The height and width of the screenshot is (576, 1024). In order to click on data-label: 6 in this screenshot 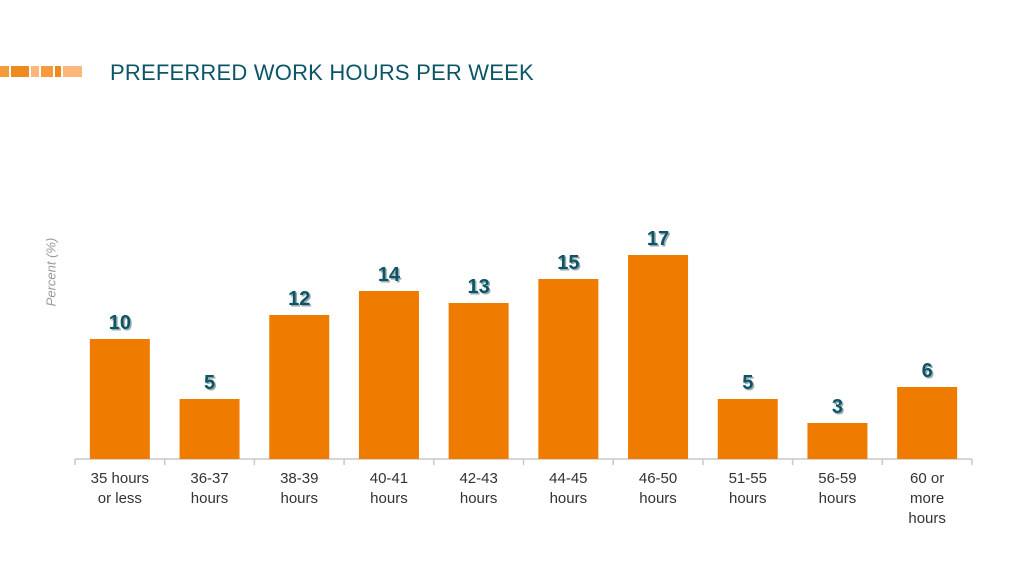, I will do `click(927, 371)`.